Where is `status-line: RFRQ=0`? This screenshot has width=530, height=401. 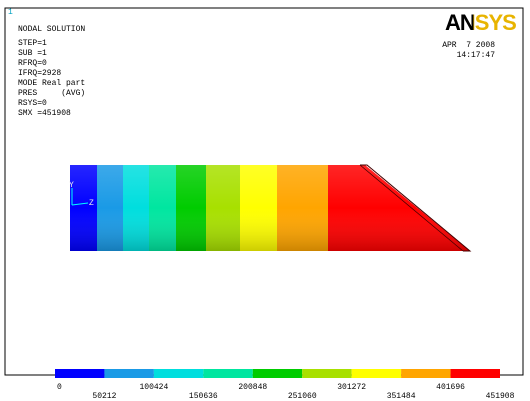 status-line: RFRQ=0 is located at coordinates (32, 63).